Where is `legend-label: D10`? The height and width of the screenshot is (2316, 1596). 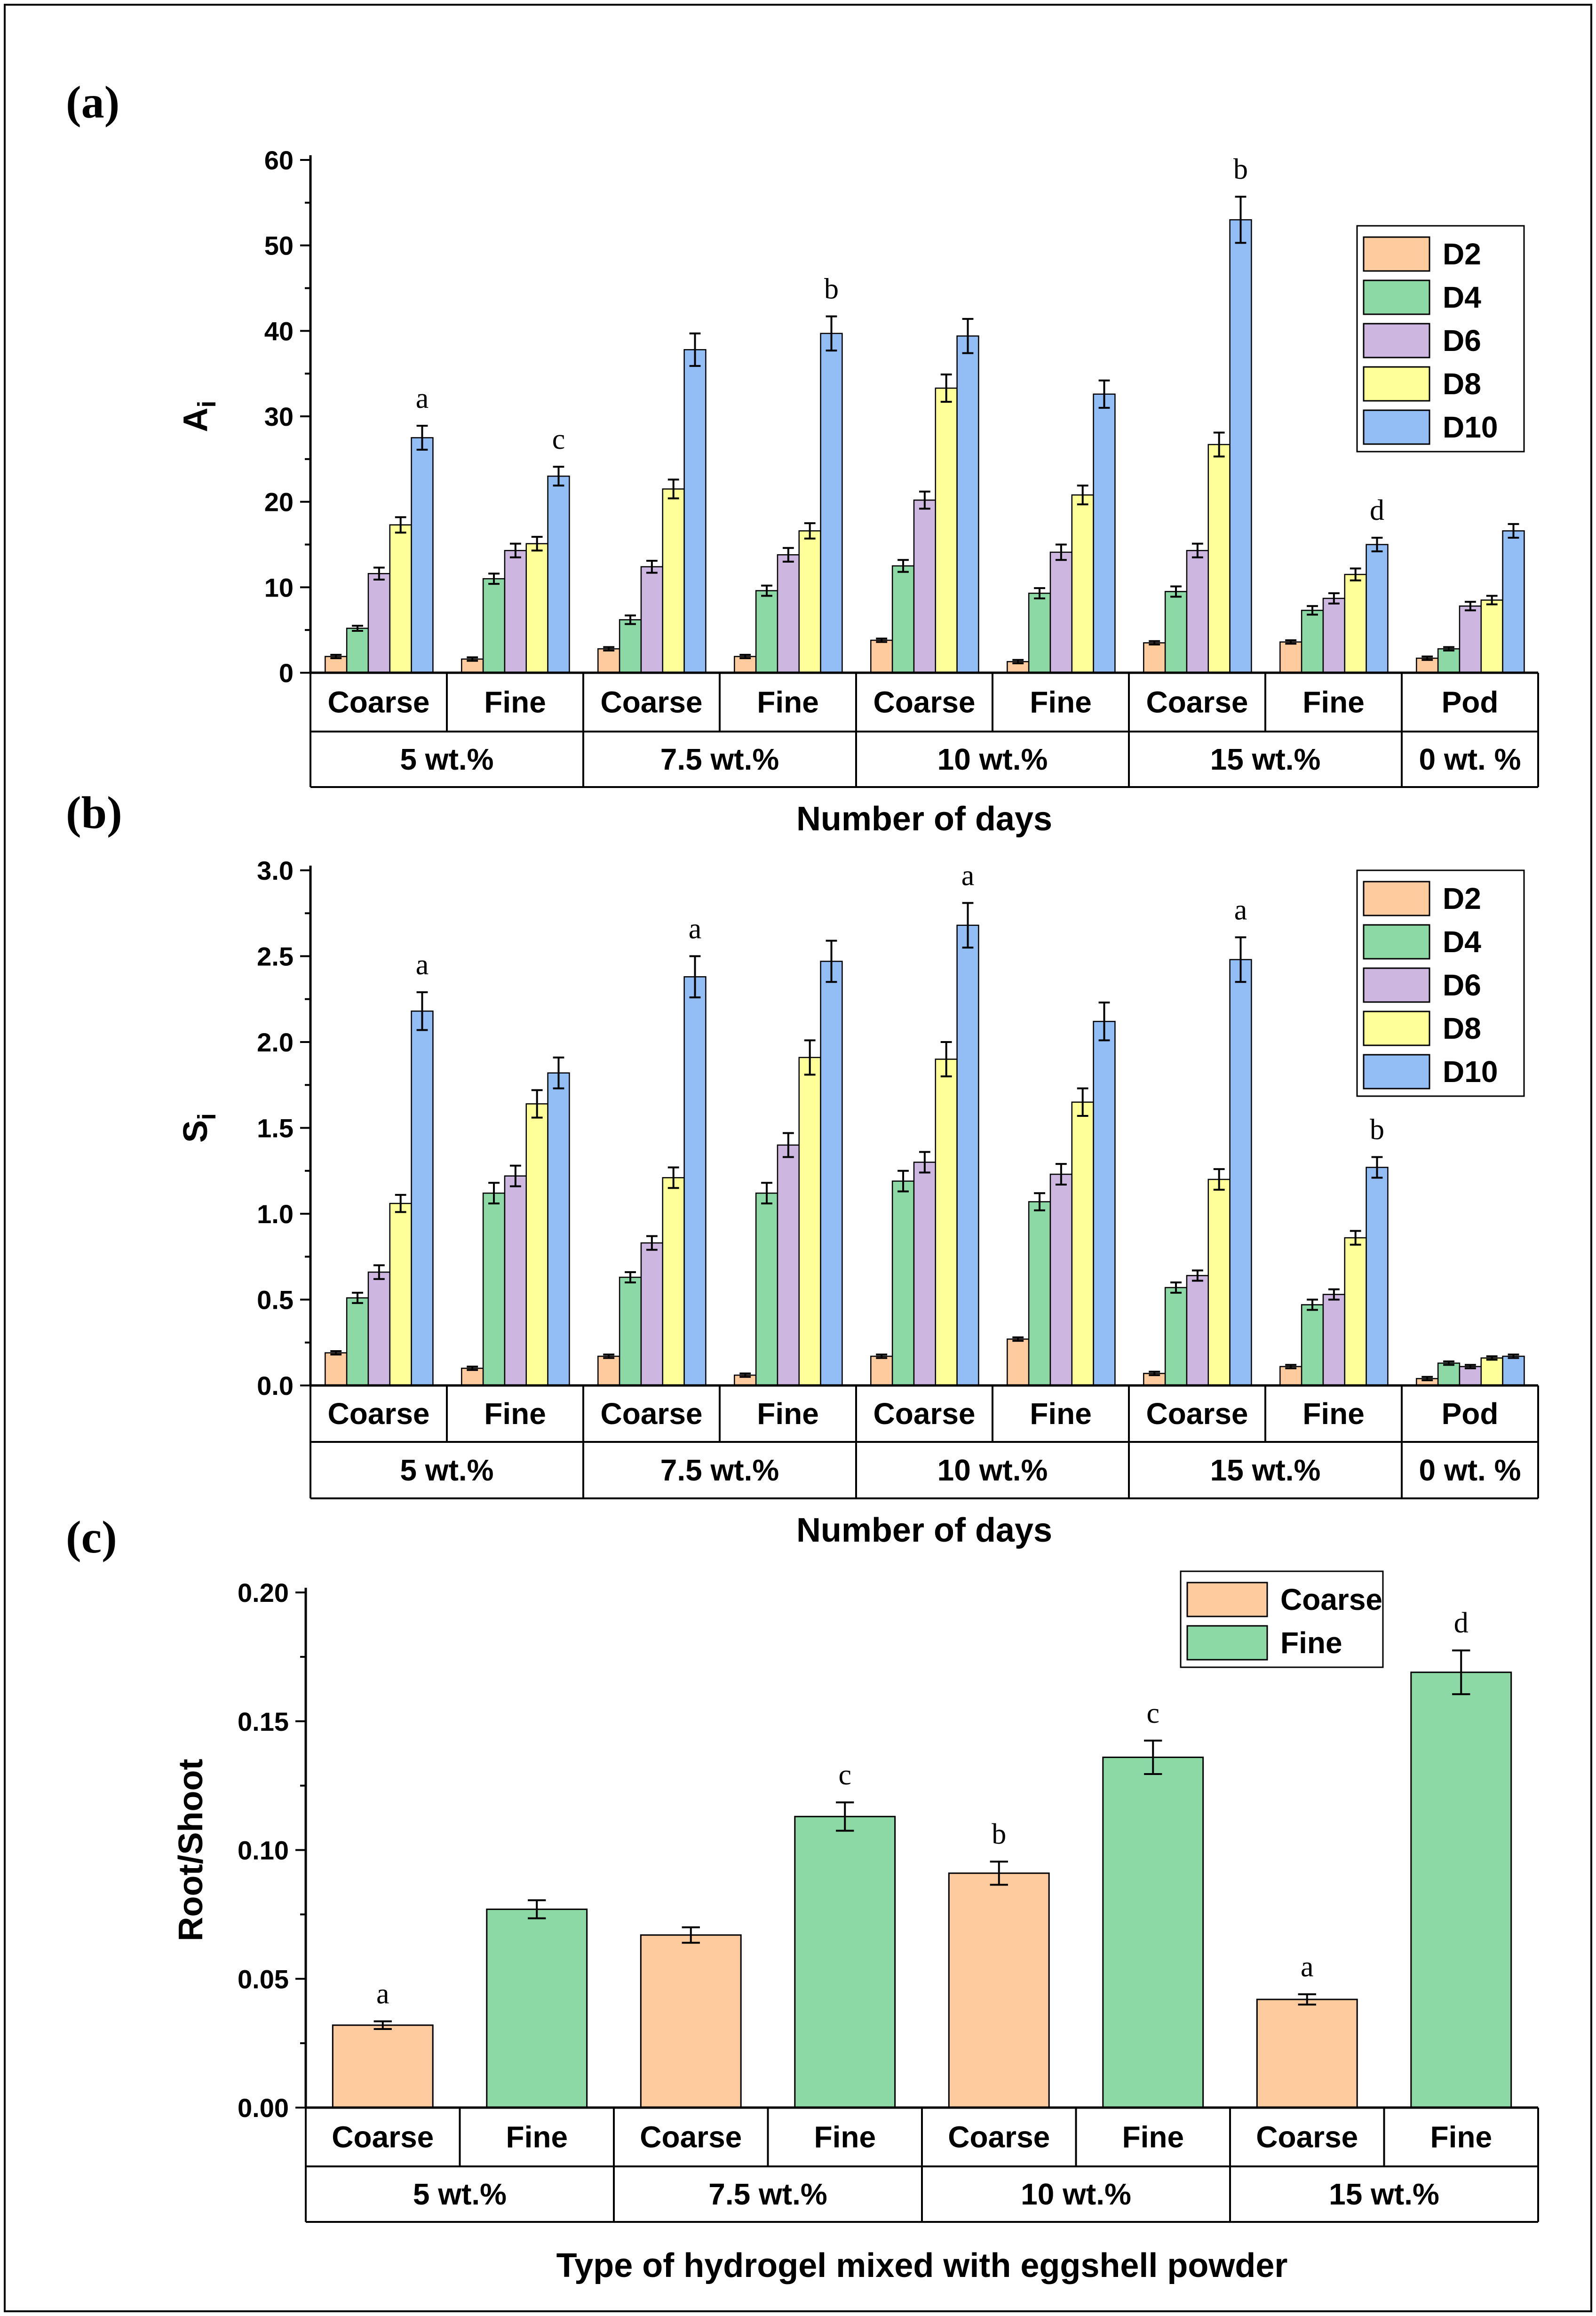 legend-label: D10 is located at coordinates (1471, 1072).